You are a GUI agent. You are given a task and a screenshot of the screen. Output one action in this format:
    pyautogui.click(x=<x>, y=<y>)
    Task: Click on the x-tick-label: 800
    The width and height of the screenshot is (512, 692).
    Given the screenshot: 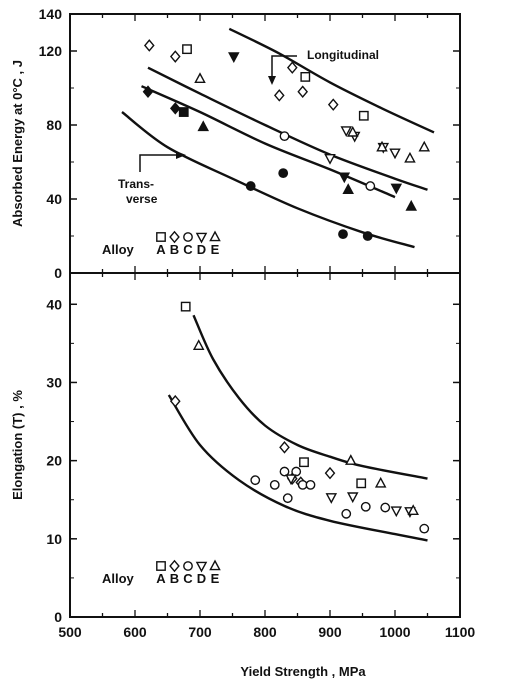 What is the action you would take?
    pyautogui.click(x=265, y=632)
    